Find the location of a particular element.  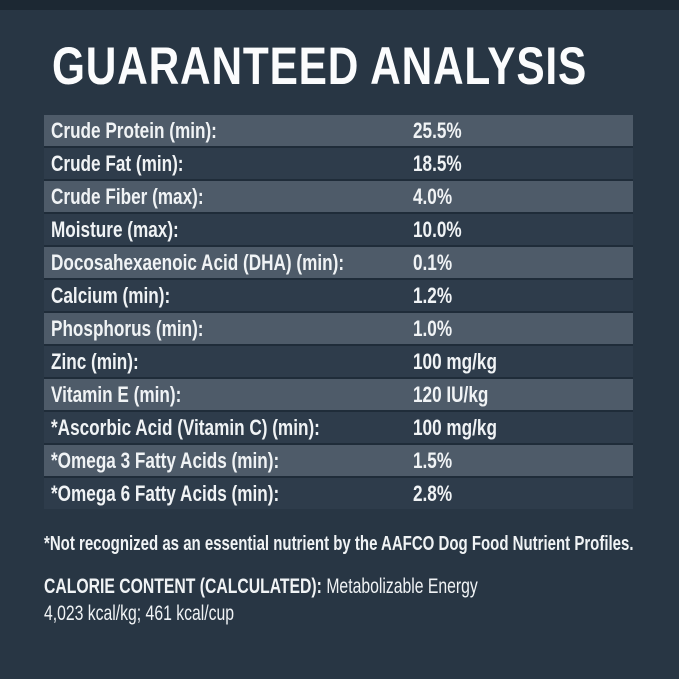

calorie-content-heading: CALORIE CONTENT (CALCULATED): is located at coordinates (183, 586).